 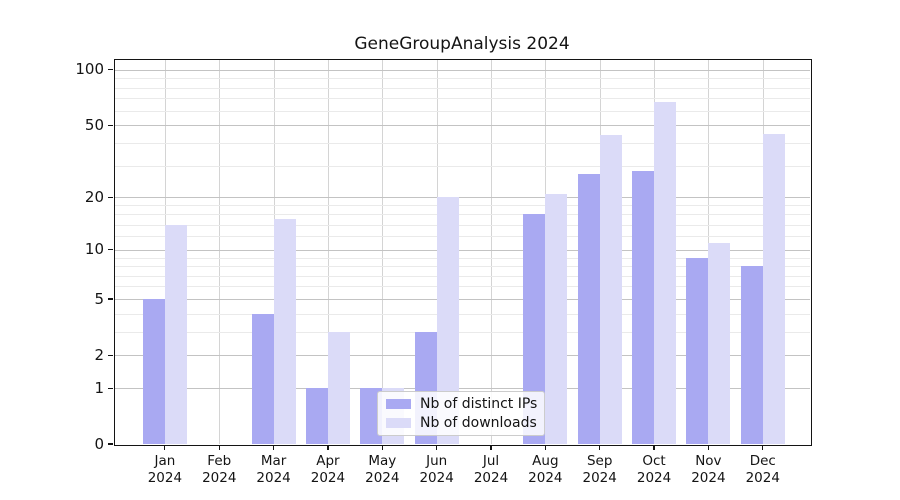 What do you see at coordinates (94, 249) in the screenshot?
I see `ytick-label-10: 10` at bounding box center [94, 249].